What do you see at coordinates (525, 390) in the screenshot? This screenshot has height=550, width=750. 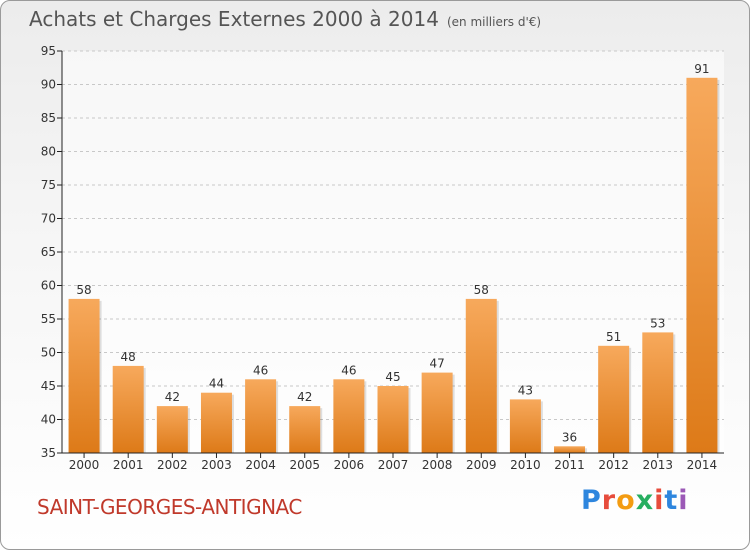 I see `bar-value-label: 43` at bounding box center [525, 390].